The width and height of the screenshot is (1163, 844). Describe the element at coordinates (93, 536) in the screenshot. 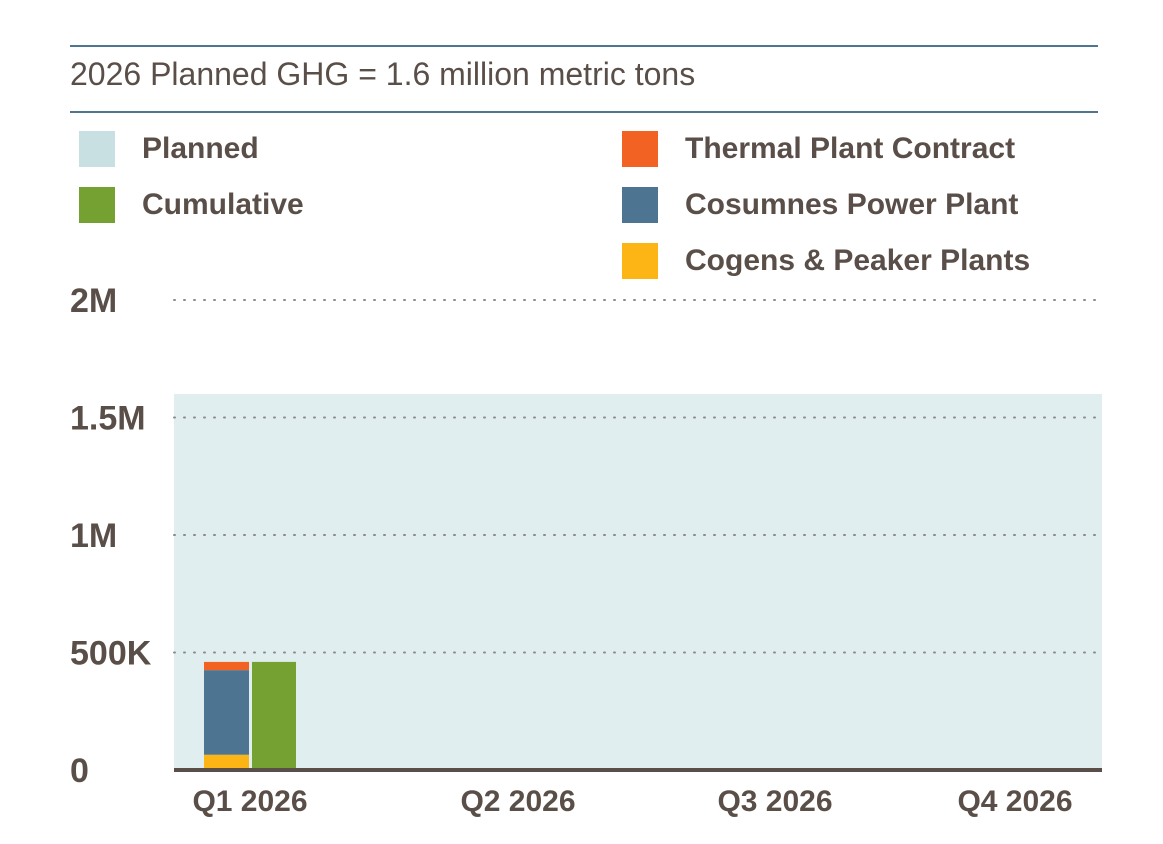

I see `y-tick-label-2: 1M` at that location.